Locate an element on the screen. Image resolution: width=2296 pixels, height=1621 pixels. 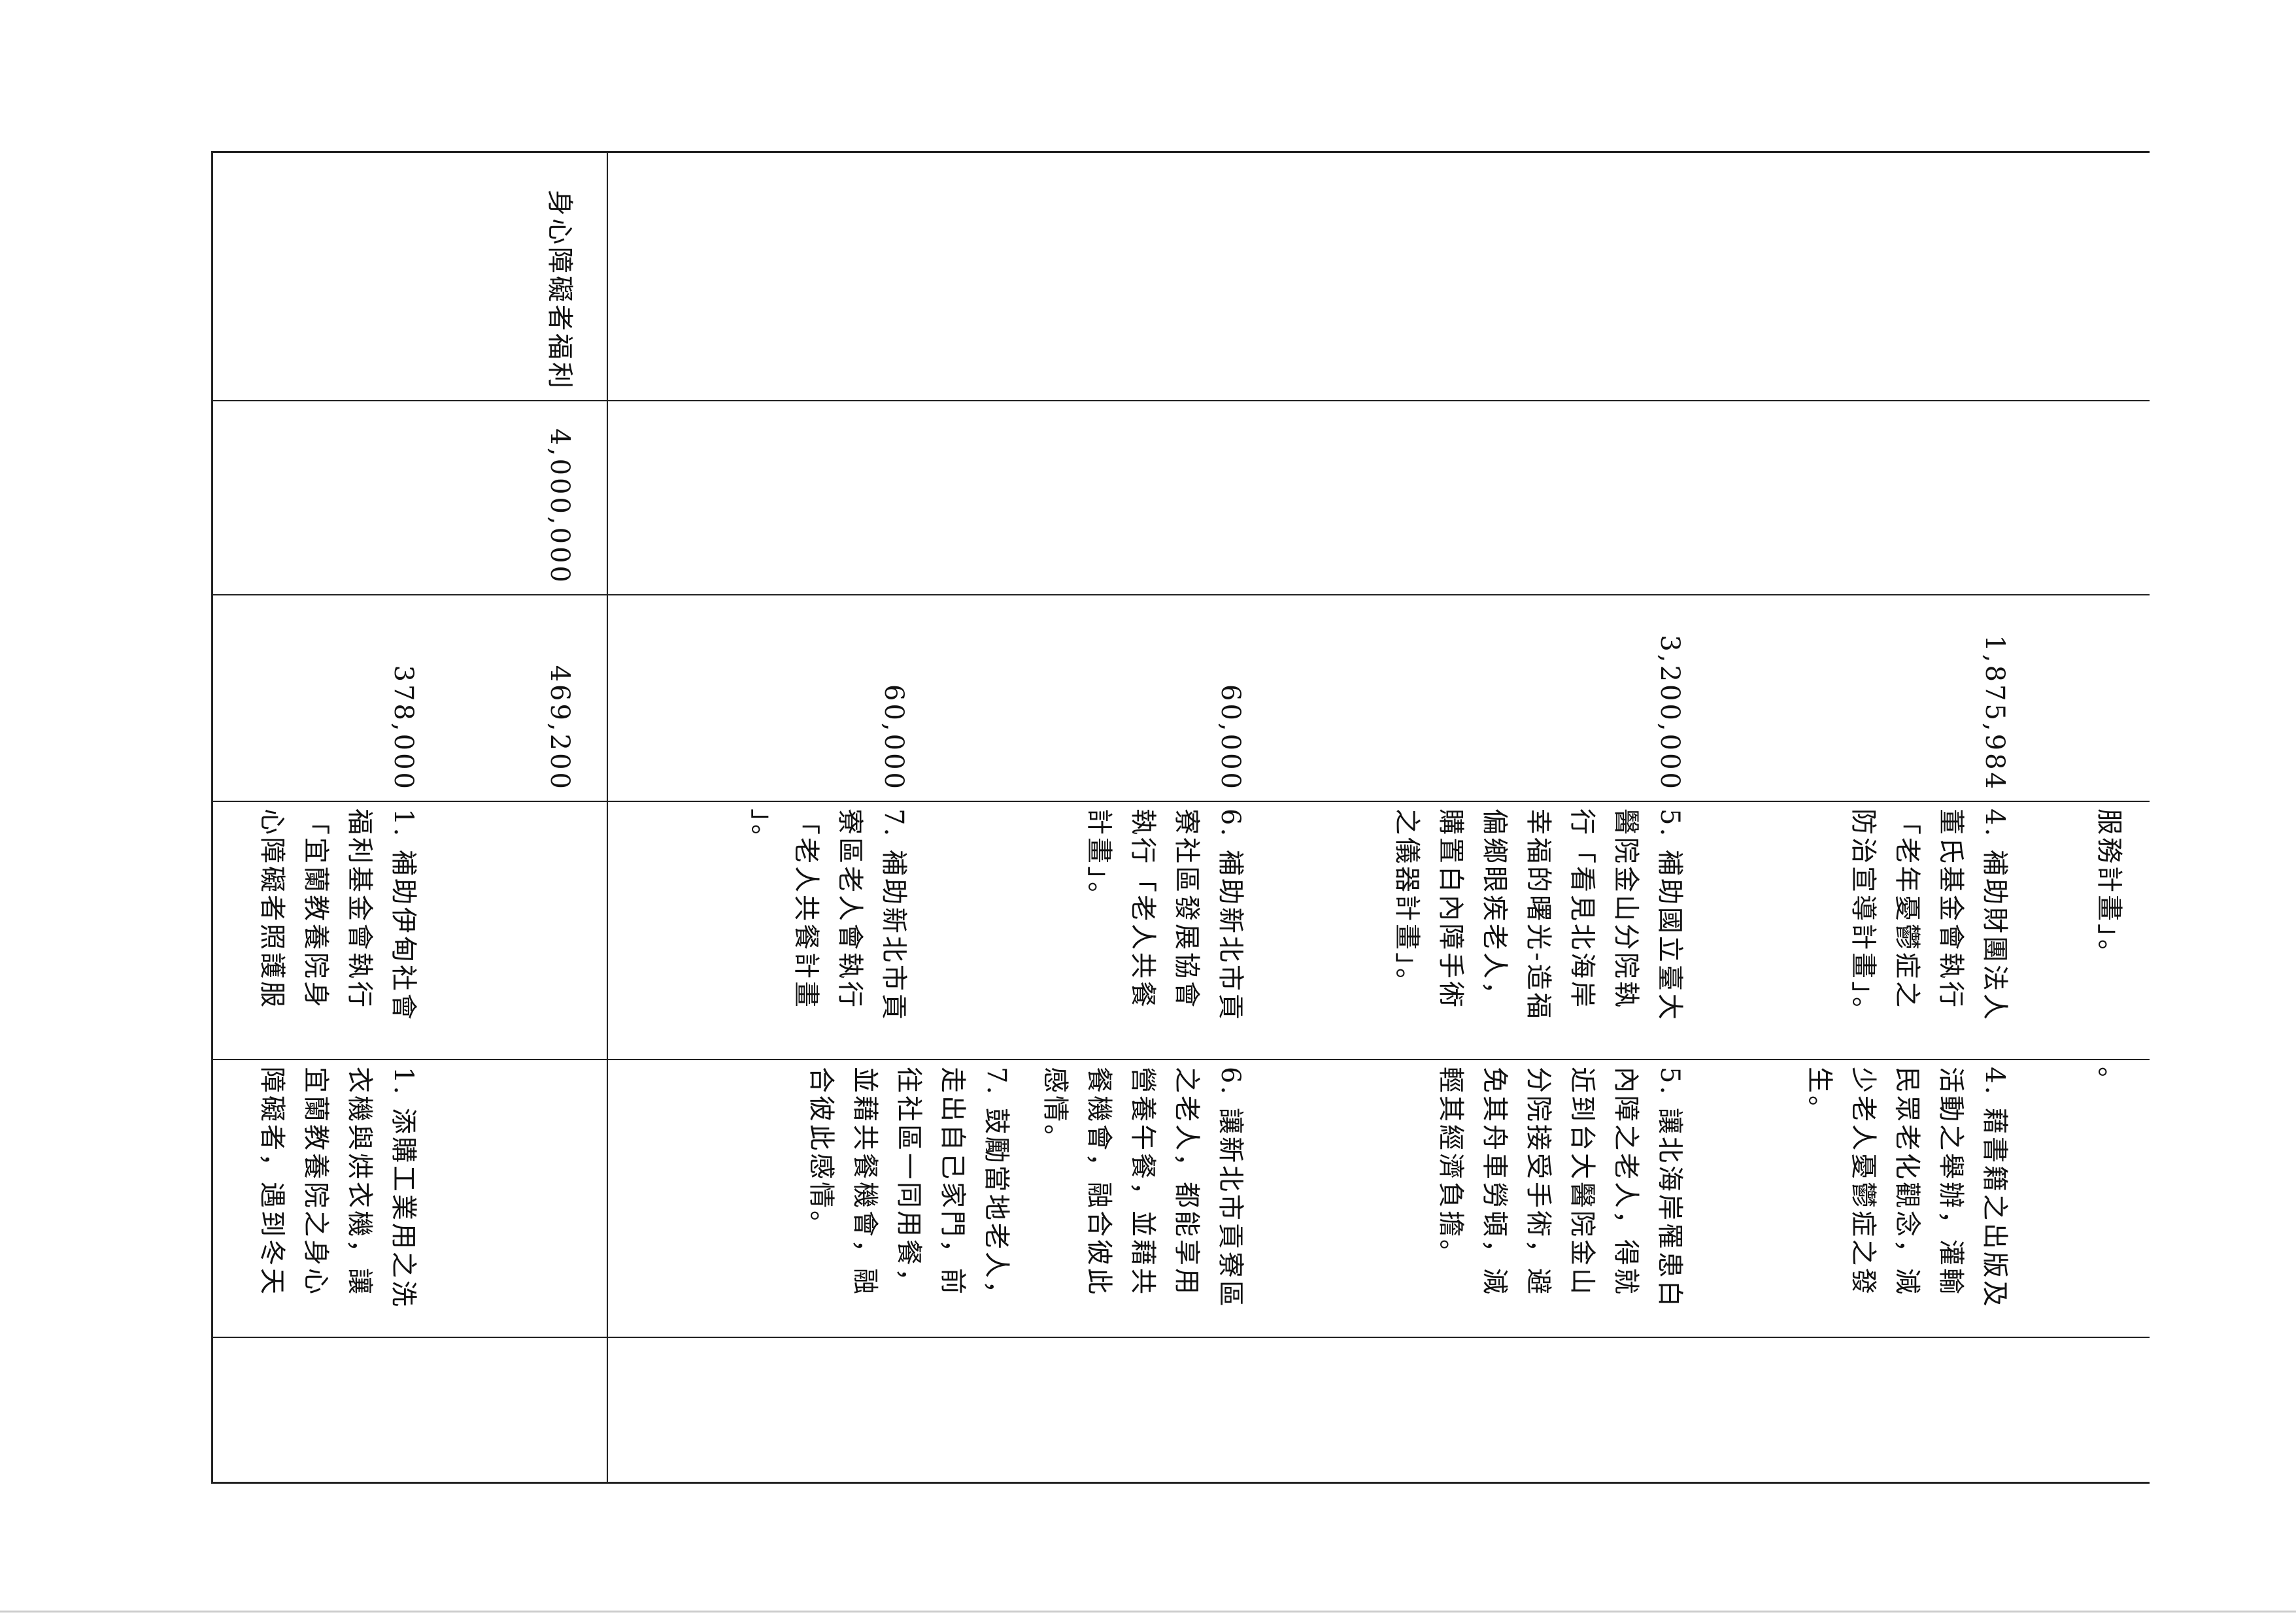
text-line: 偏鄉眼疾老人， is located at coordinates (1494, 910).